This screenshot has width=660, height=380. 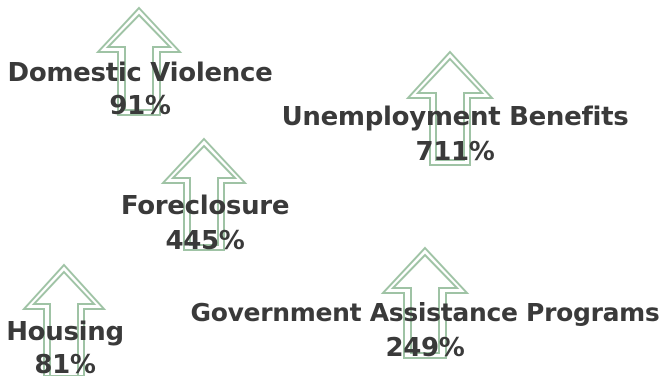 What do you see at coordinates (455, 152) in the screenshot?
I see `item-value: 711%` at bounding box center [455, 152].